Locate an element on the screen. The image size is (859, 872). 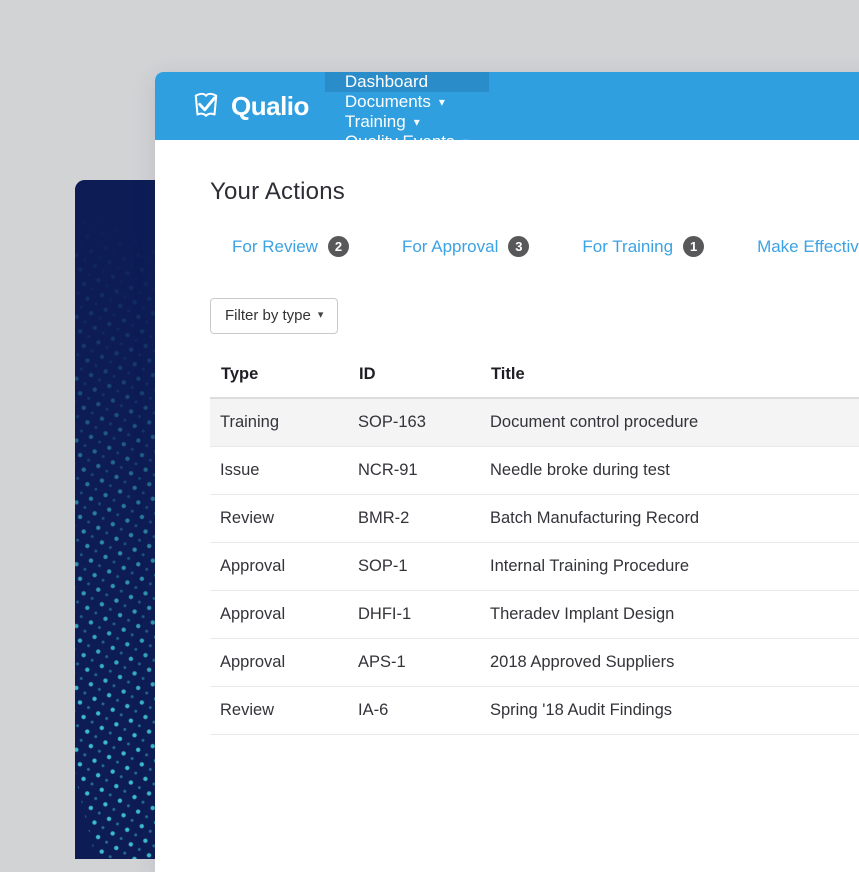
cell-id: NCR-91 is located at coordinates (414, 470).